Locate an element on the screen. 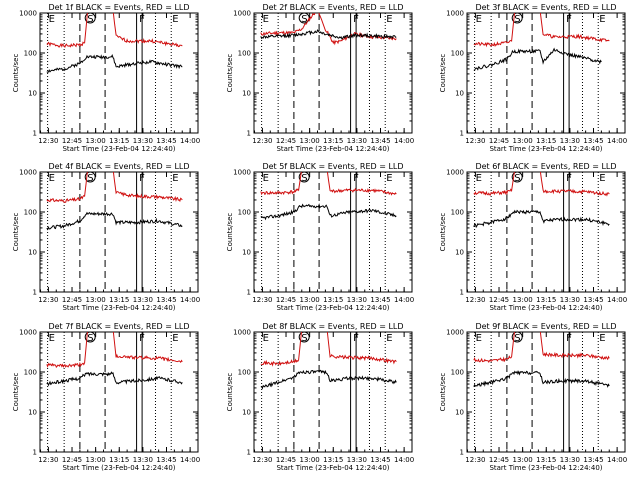  det-9-marker-label-e: E is located at coordinates (479, 338).